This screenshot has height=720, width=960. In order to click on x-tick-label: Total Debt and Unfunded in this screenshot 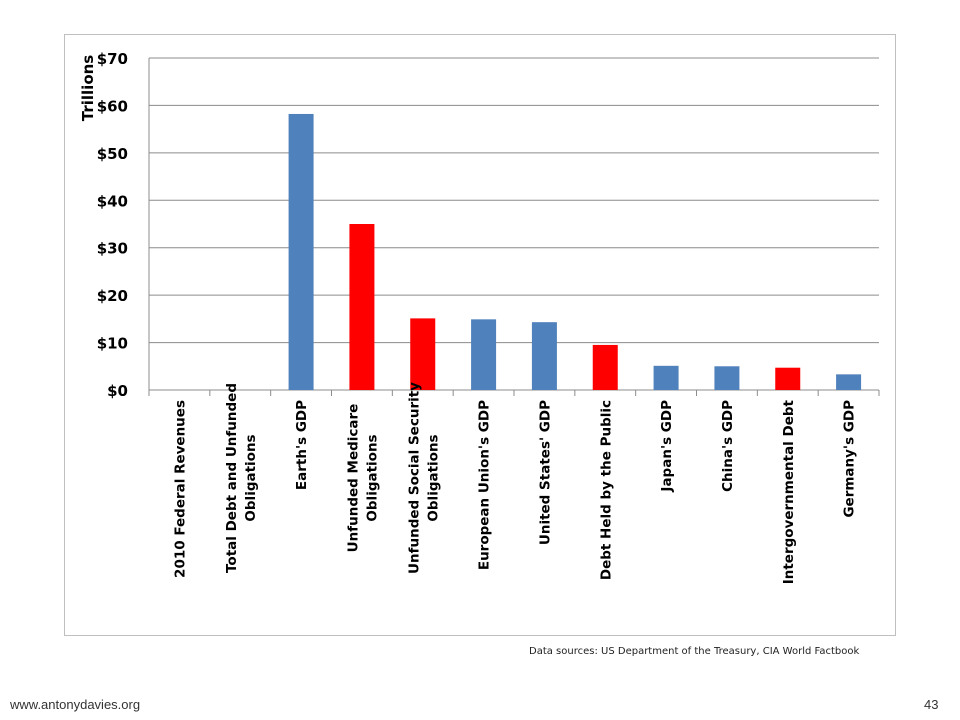, I will do `click(232, 478)`.